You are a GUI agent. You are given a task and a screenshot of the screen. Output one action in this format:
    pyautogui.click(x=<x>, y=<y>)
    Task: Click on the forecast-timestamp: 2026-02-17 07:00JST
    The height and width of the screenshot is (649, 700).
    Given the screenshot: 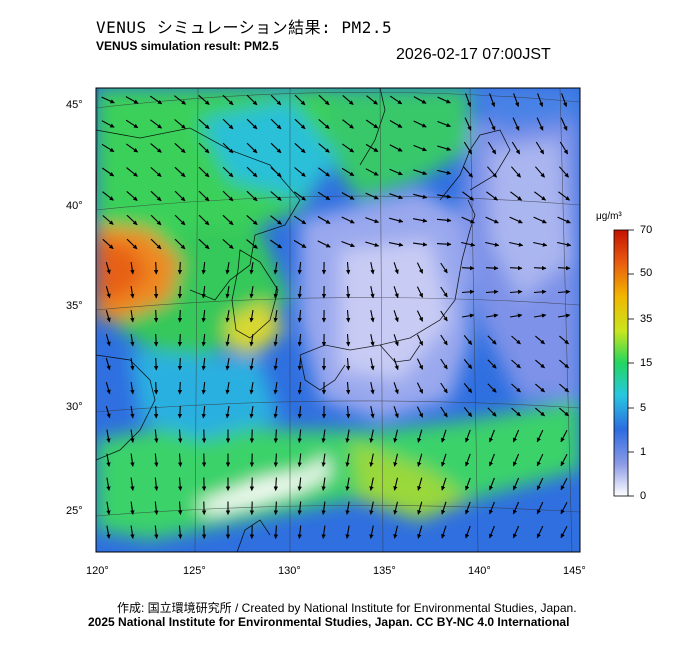 What is the action you would take?
    pyautogui.click(x=473, y=54)
    